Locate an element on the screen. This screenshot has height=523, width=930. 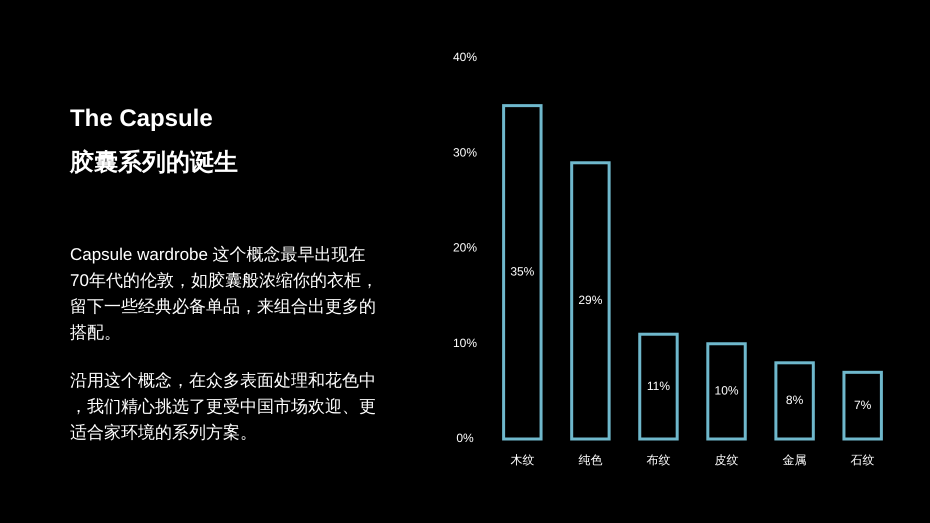
data-label: 8% is located at coordinates (795, 400).